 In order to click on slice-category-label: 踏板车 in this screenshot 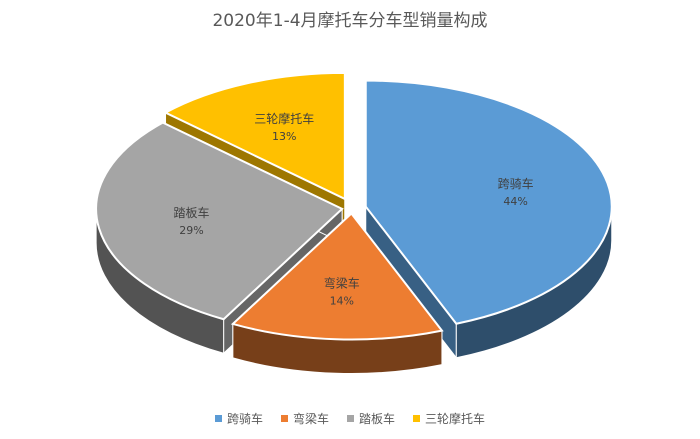, I will do `click(191, 212)`.